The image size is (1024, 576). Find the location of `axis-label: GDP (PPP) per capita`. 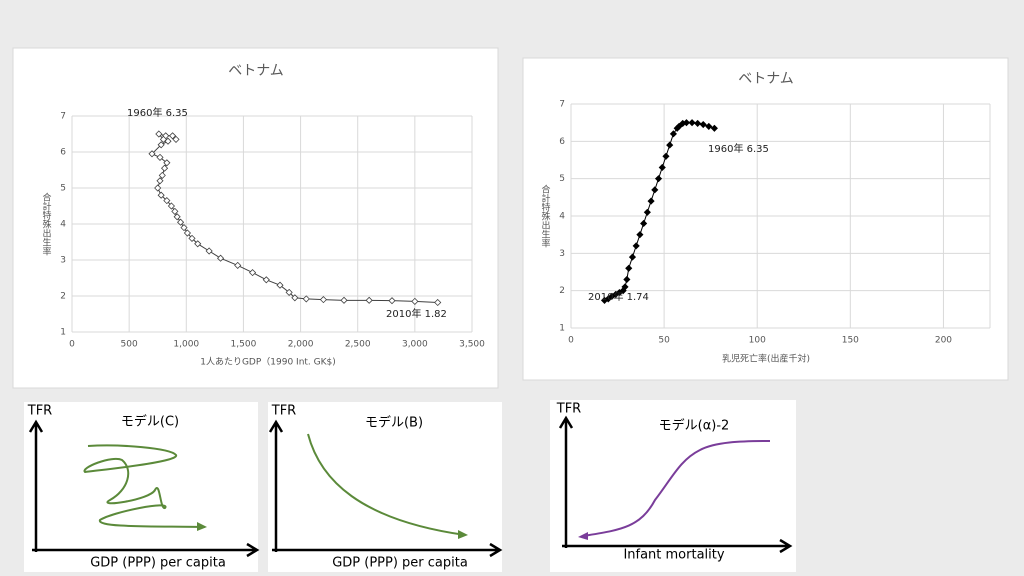

axis-label: GDP (PPP) per capita is located at coordinates (158, 563).